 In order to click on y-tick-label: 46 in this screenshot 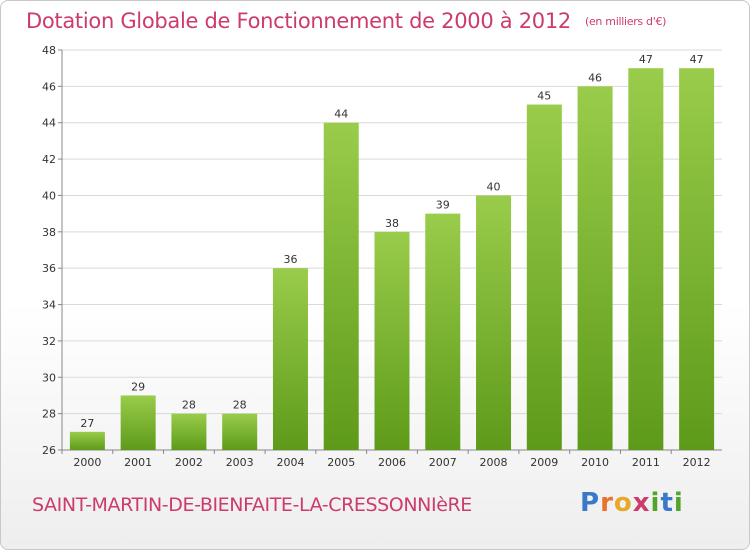, I will do `click(49, 86)`.